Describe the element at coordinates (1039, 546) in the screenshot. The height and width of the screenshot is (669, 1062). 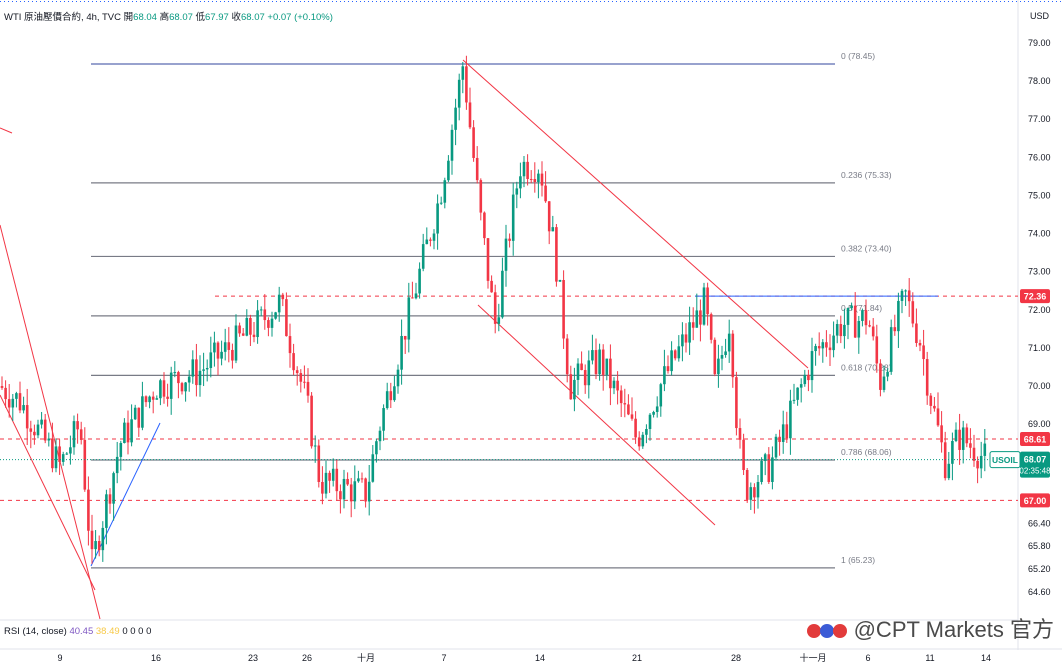
I see `price-tick-label: 65.80` at that location.